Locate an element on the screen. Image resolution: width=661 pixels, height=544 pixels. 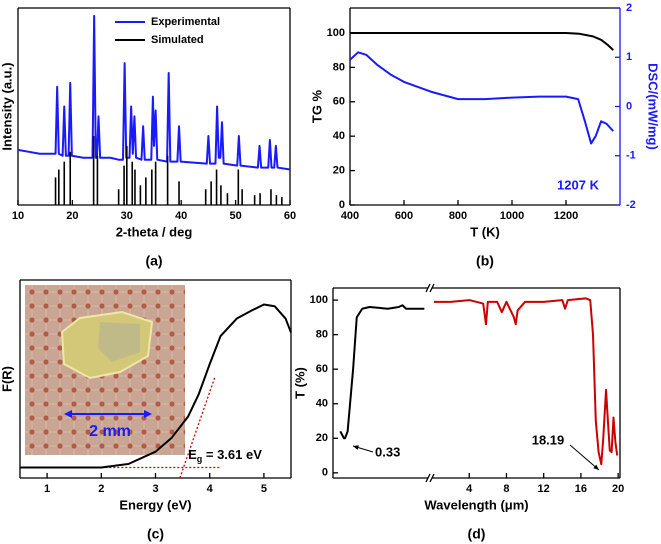
legend-label: Experimental is located at coordinates (185, 22).